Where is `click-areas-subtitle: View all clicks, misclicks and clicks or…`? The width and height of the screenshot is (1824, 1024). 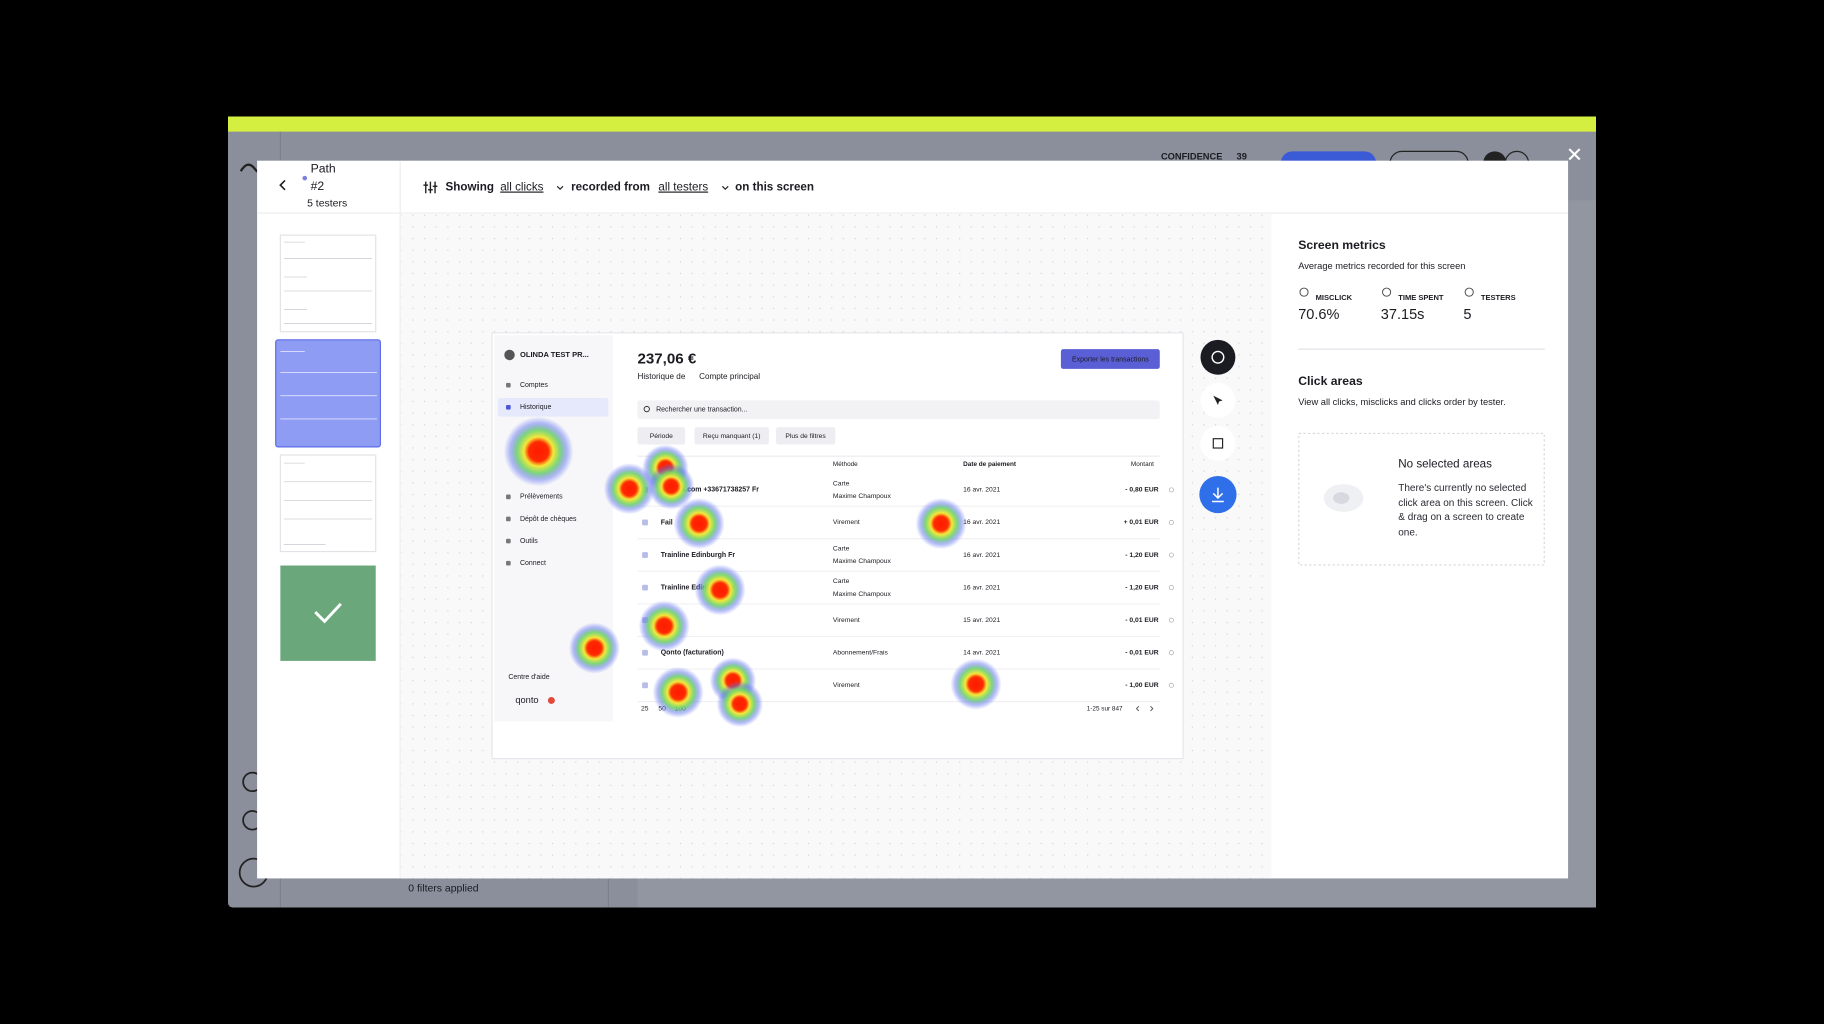
click-areas-subtitle: View all clicks, misclicks and clicks or… is located at coordinates (1402, 402).